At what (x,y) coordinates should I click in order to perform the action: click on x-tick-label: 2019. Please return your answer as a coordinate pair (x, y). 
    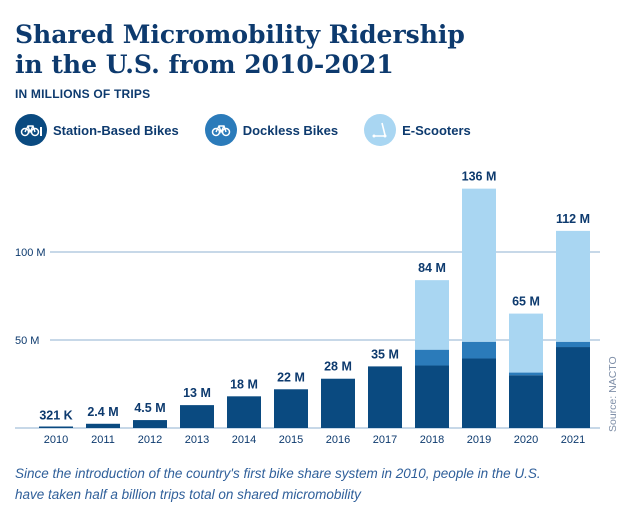
    Looking at the image, I should click on (479, 440).